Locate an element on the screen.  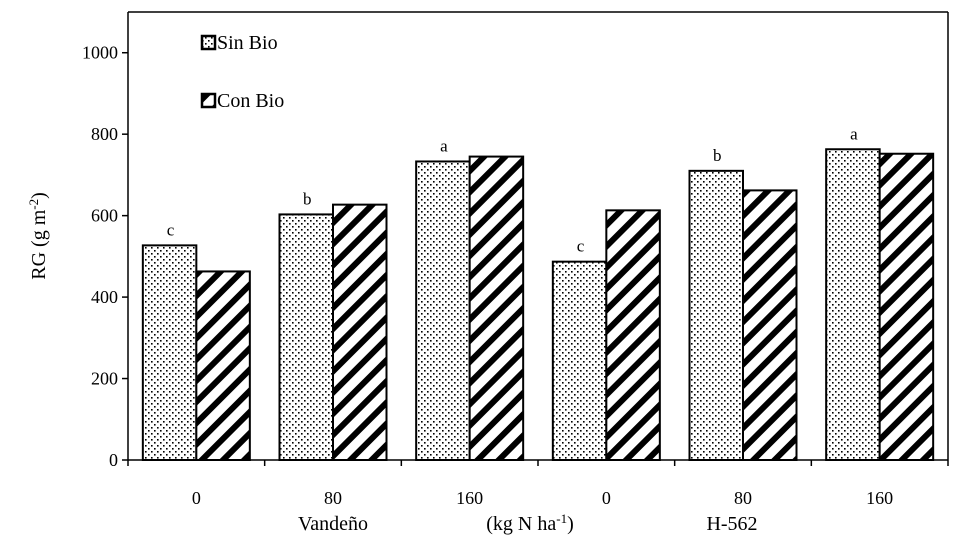
group-label-h562: H-562 is located at coordinates (731, 524).